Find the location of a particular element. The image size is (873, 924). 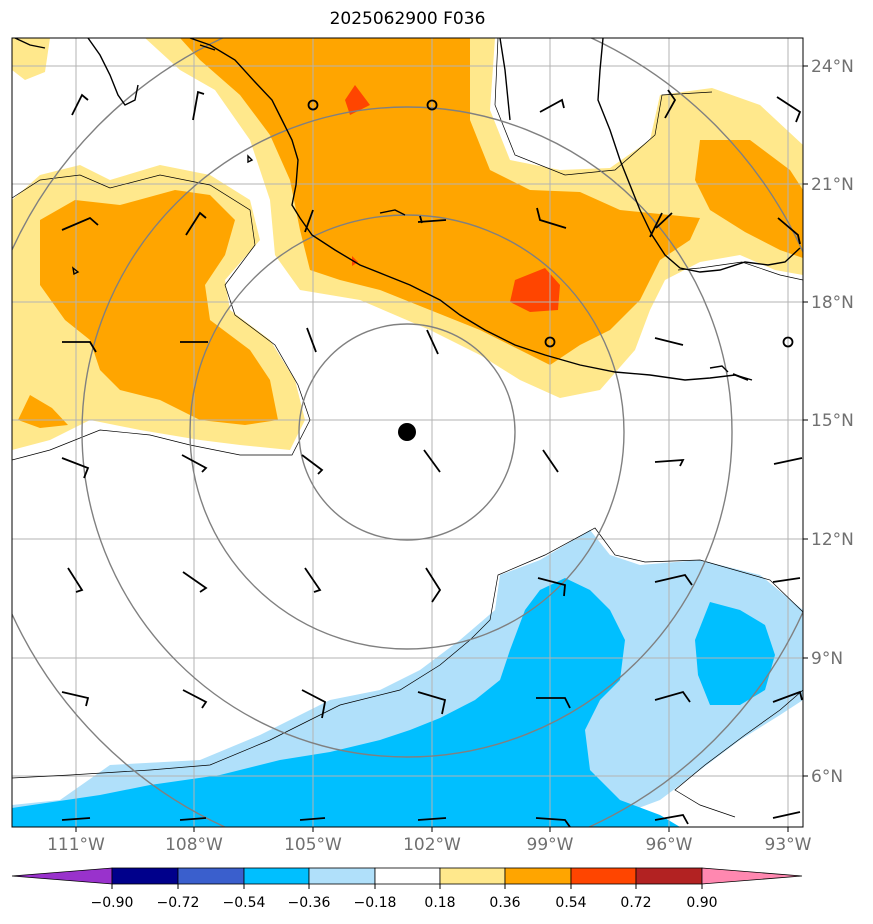

colorbar is located at coordinates (407, 876).